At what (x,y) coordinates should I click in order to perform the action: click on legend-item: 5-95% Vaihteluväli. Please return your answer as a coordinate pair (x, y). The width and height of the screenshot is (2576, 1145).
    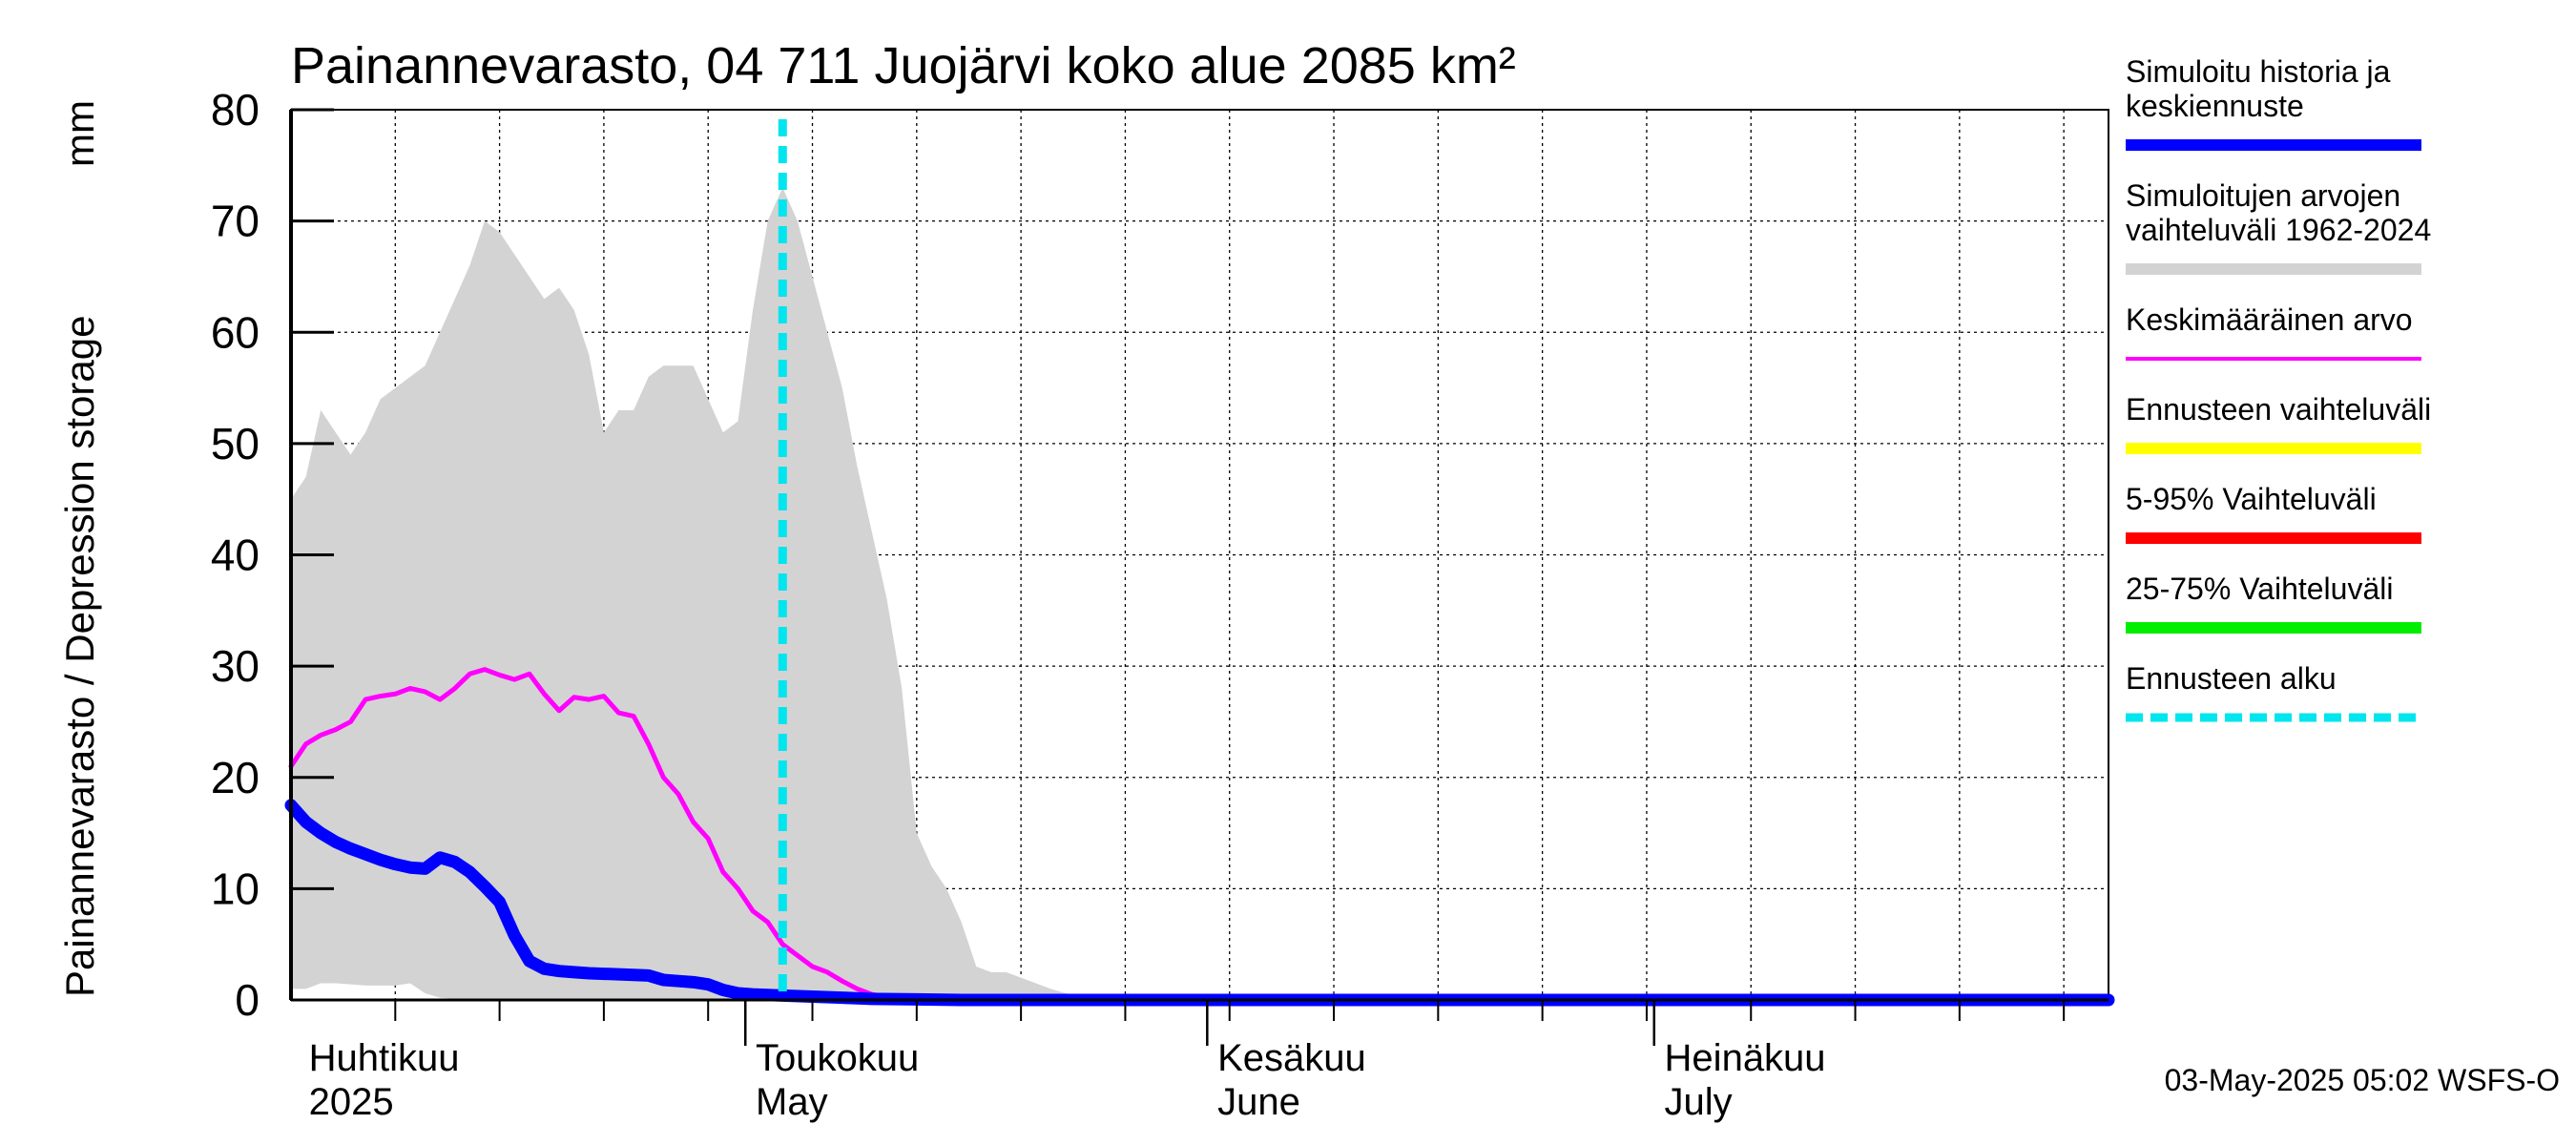
    Looking at the image, I should click on (2273, 513).